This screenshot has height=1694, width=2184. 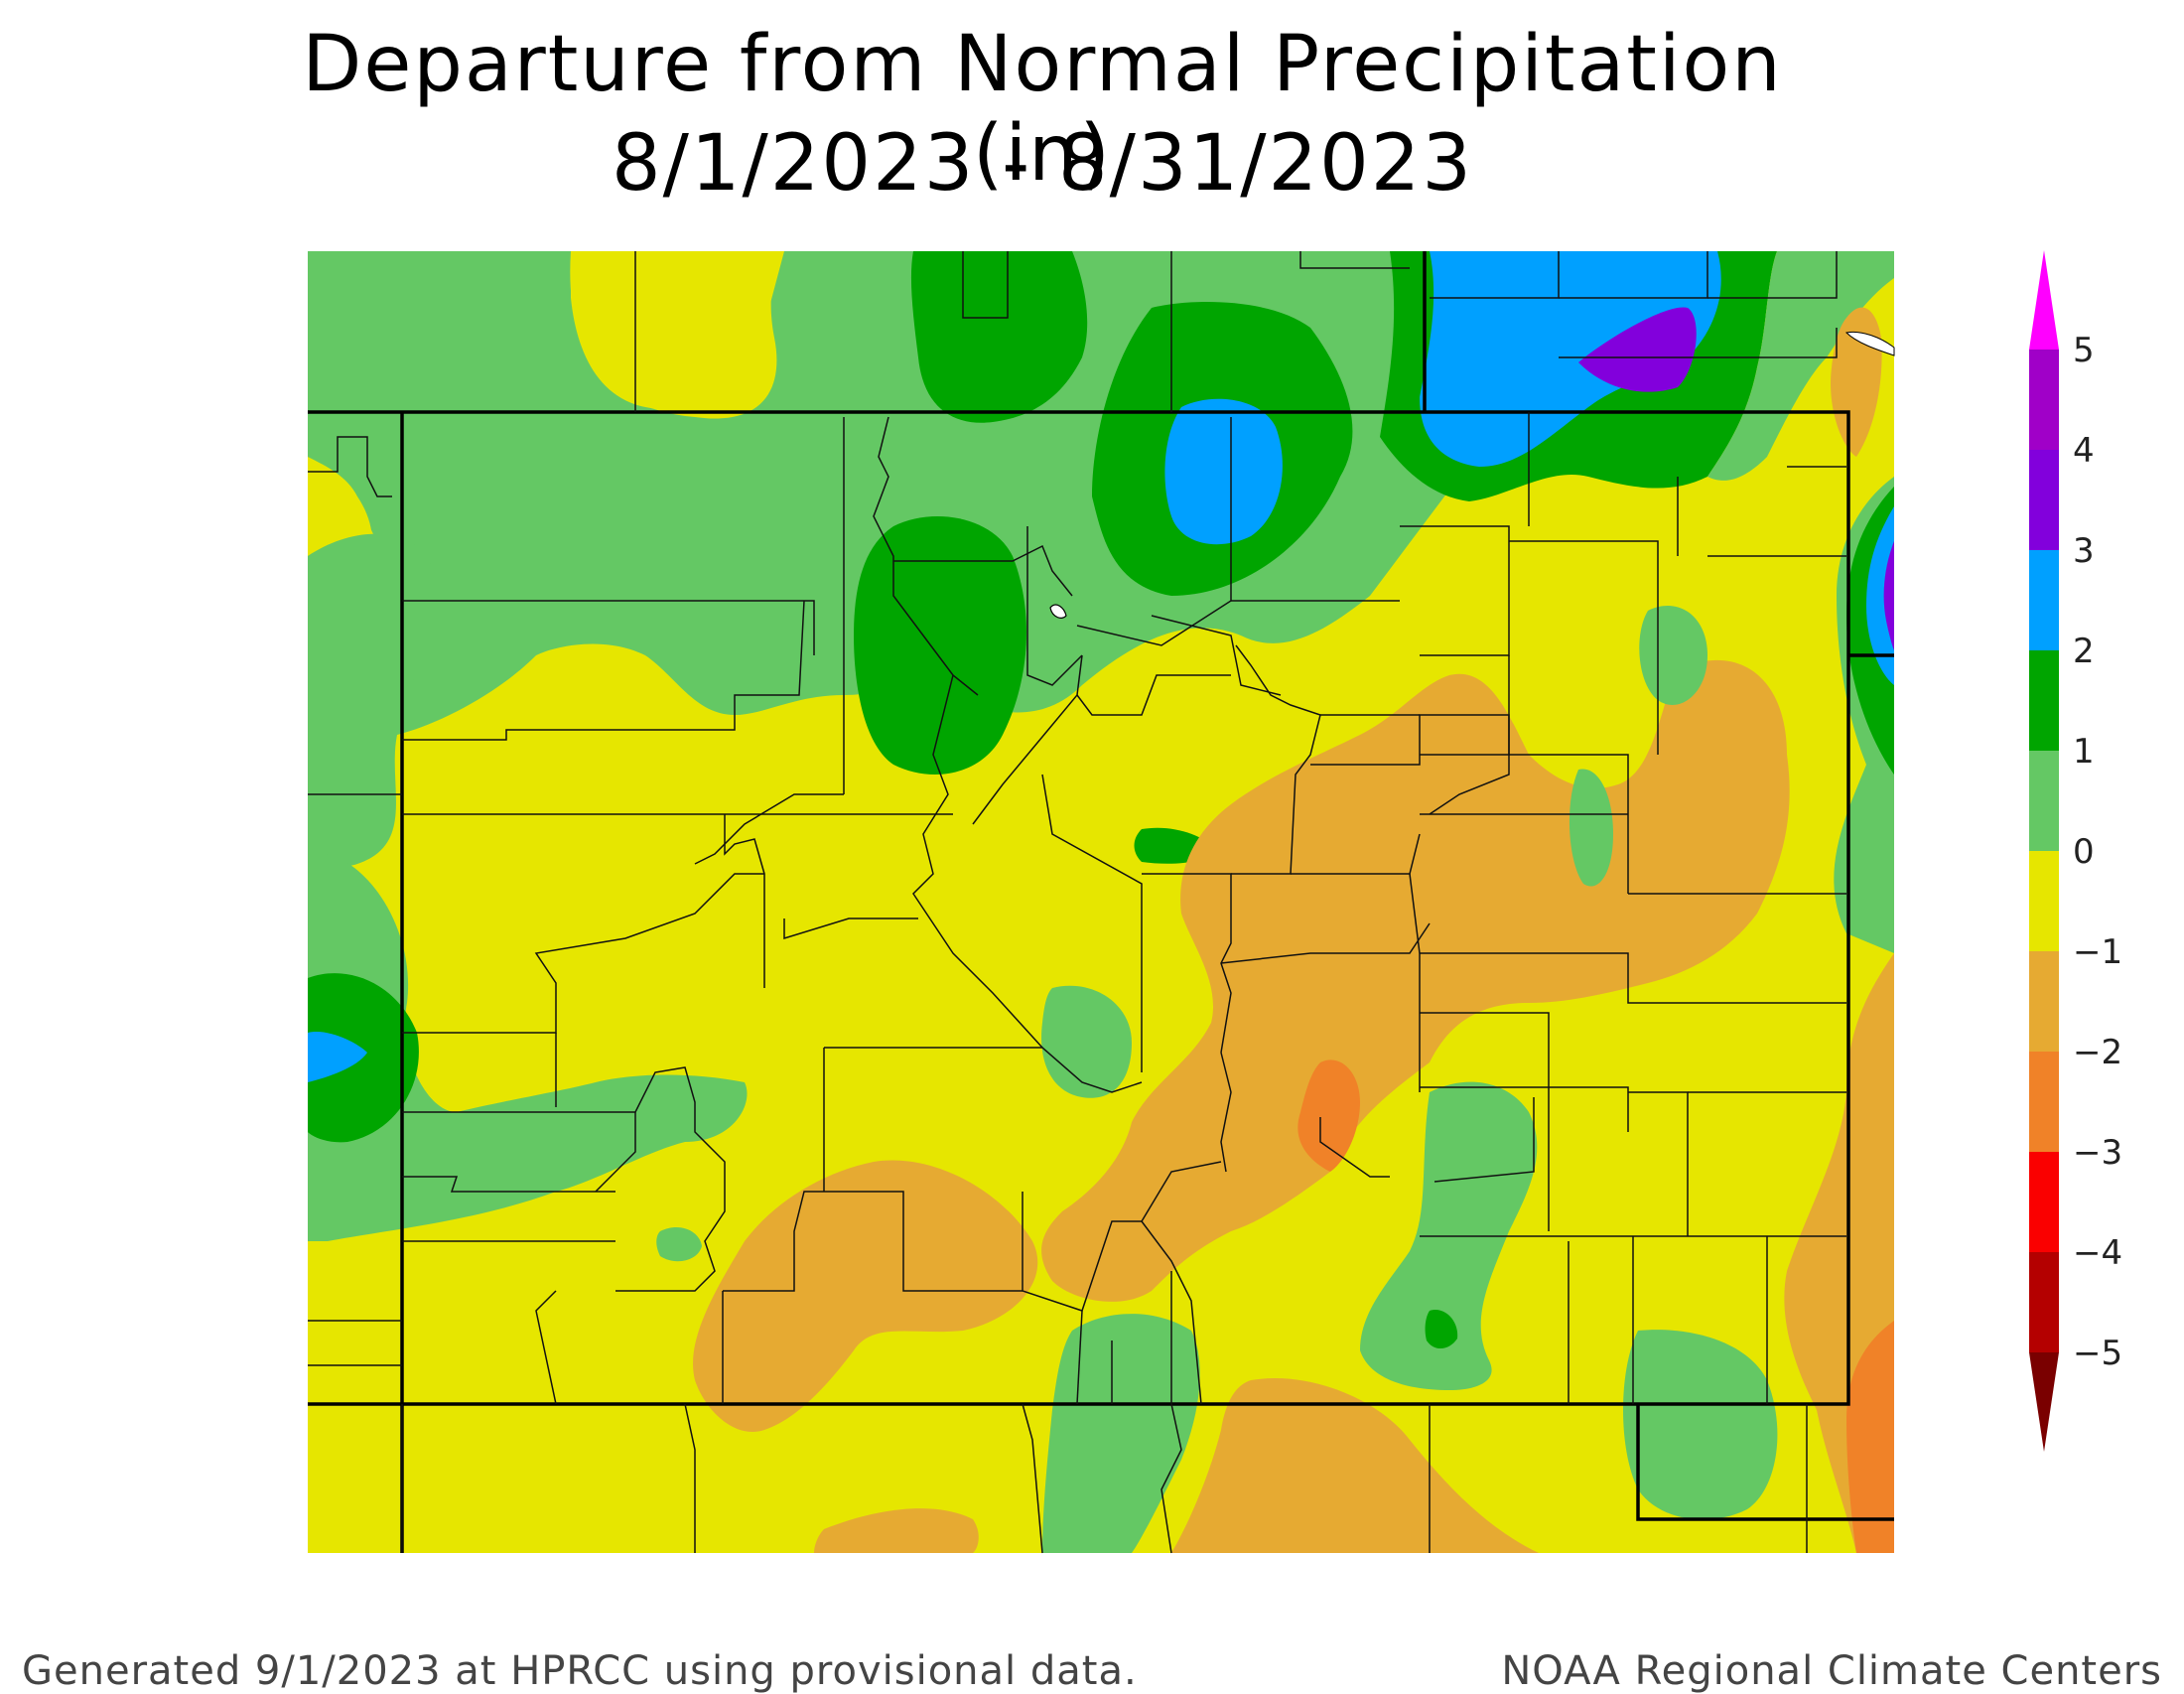 I want to click on colorbar: 5 4 3 2 1 0 −1 −2 −3 −4 −5, so click(x=2075, y=851).